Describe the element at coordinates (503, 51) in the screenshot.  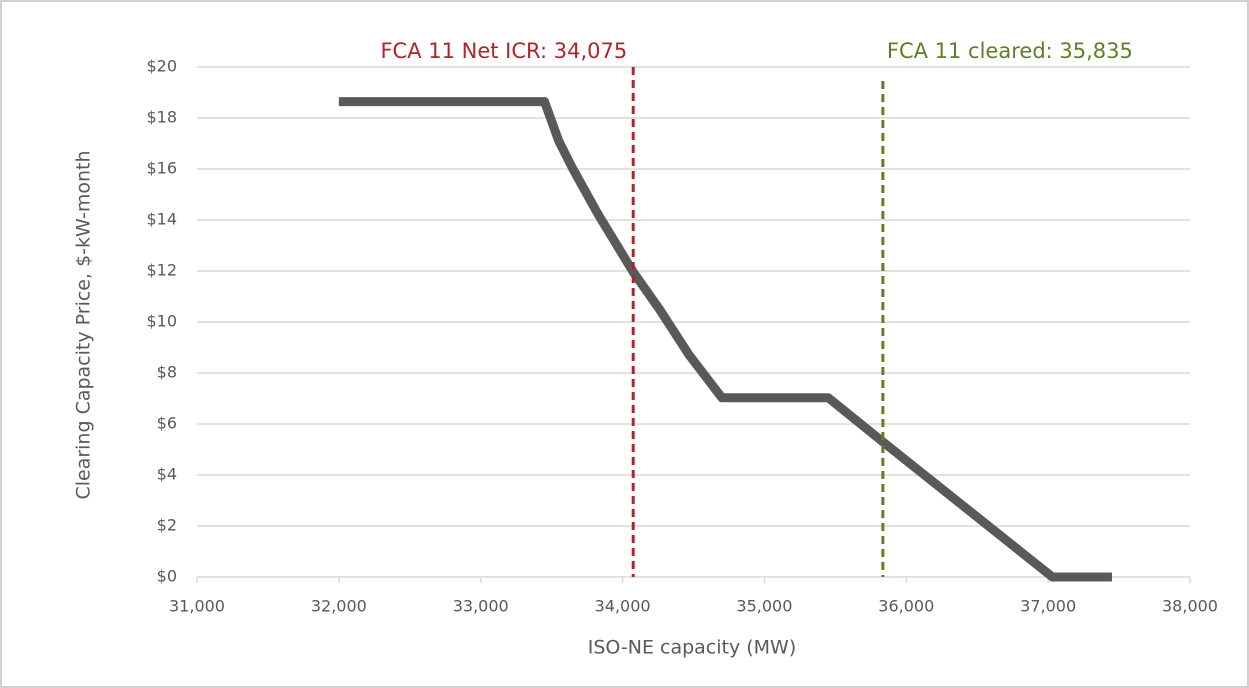
I see `reference-label: FCA 11 Net ICR: 34,075` at that location.